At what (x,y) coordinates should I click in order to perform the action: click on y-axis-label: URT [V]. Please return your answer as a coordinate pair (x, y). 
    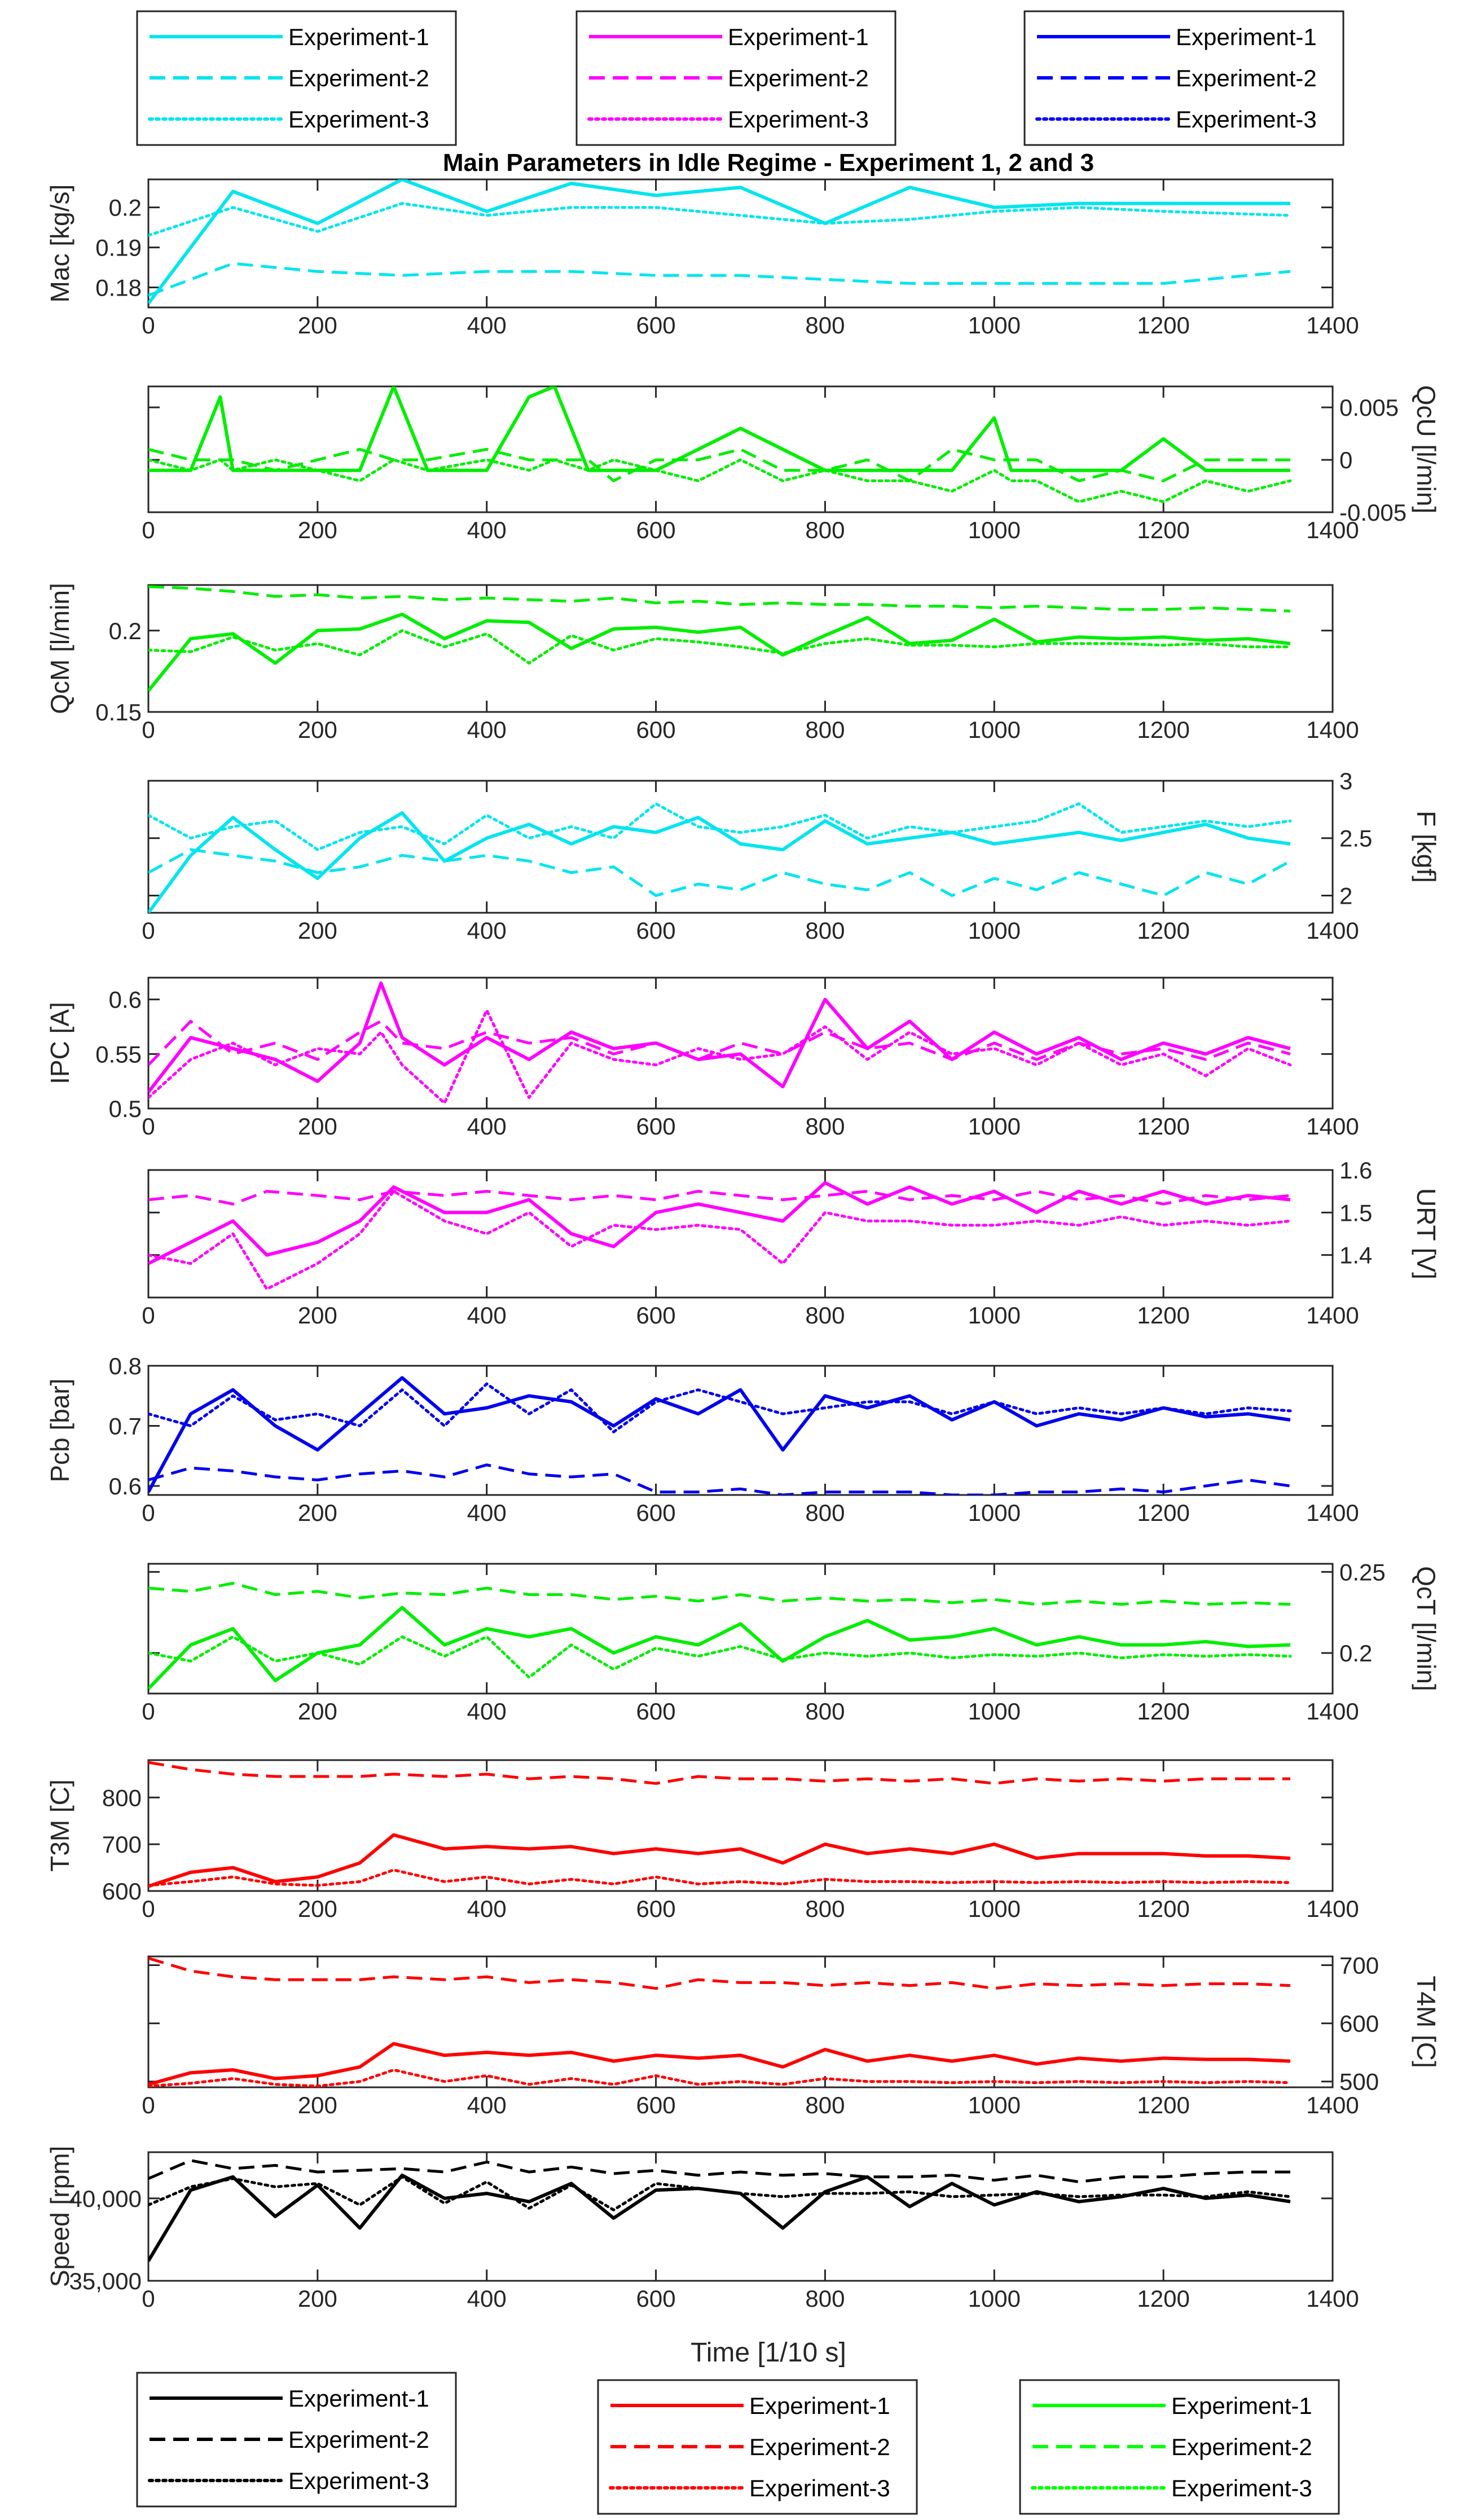
    Looking at the image, I should click on (1426, 1233).